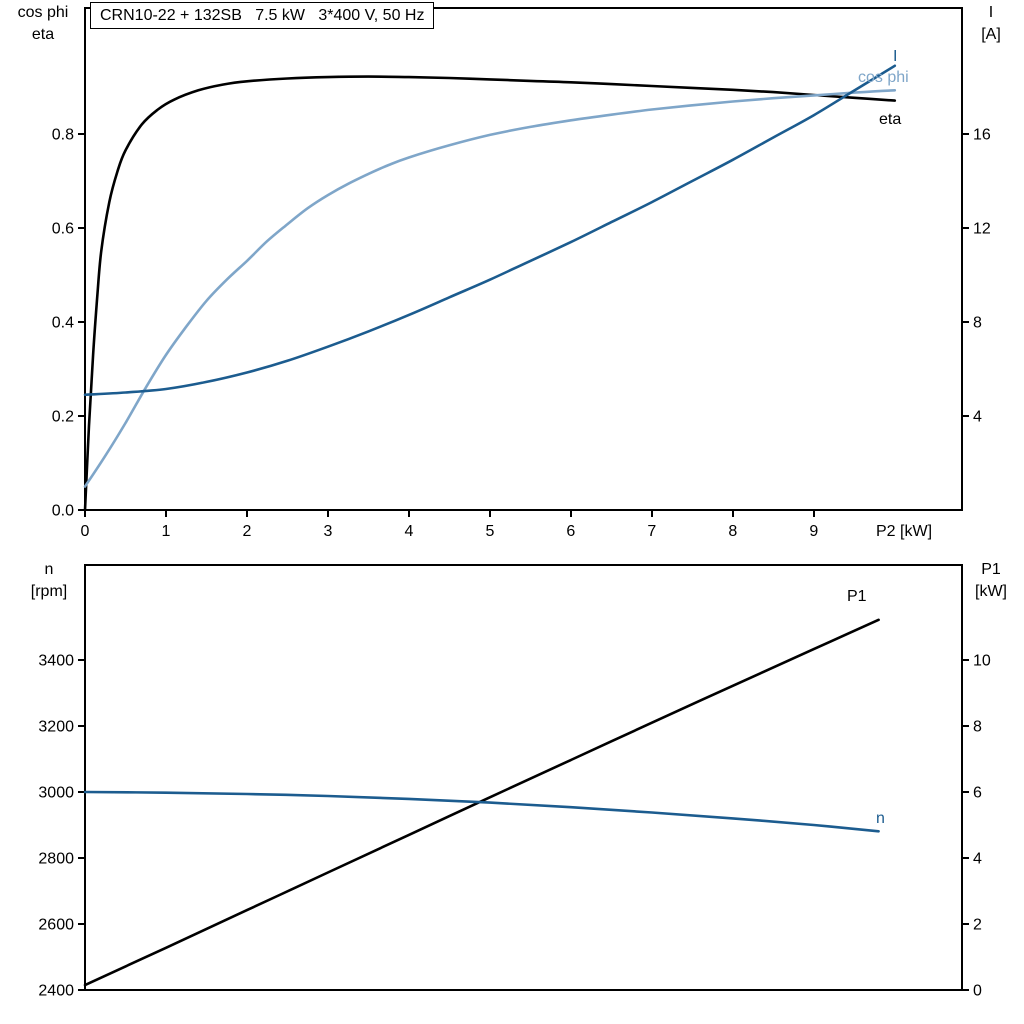  What do you see at coordinates (63, 134) in the screenshot?
I see `left-tick-label: 0.8` at bounding box center [63, 134].